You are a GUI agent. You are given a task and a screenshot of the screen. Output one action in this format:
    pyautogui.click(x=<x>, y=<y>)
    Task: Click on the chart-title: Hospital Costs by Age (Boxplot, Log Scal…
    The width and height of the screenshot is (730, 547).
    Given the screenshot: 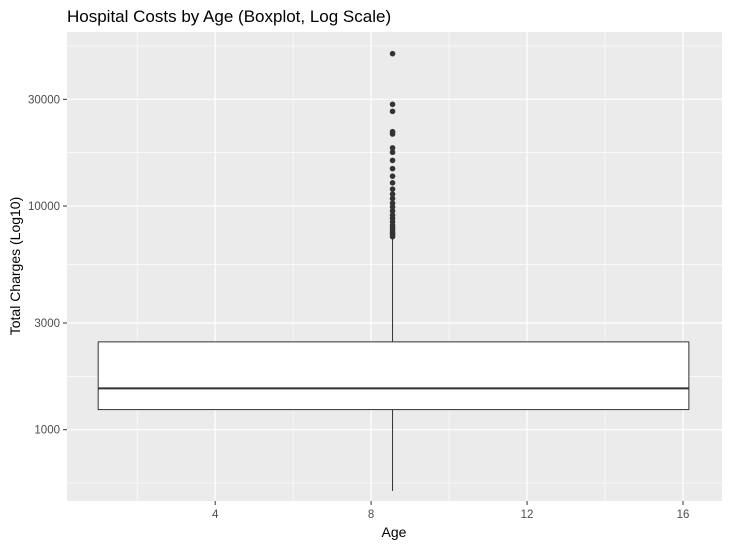 What is the action you would take?
    pyautogui.click(x=229, y=16)
    